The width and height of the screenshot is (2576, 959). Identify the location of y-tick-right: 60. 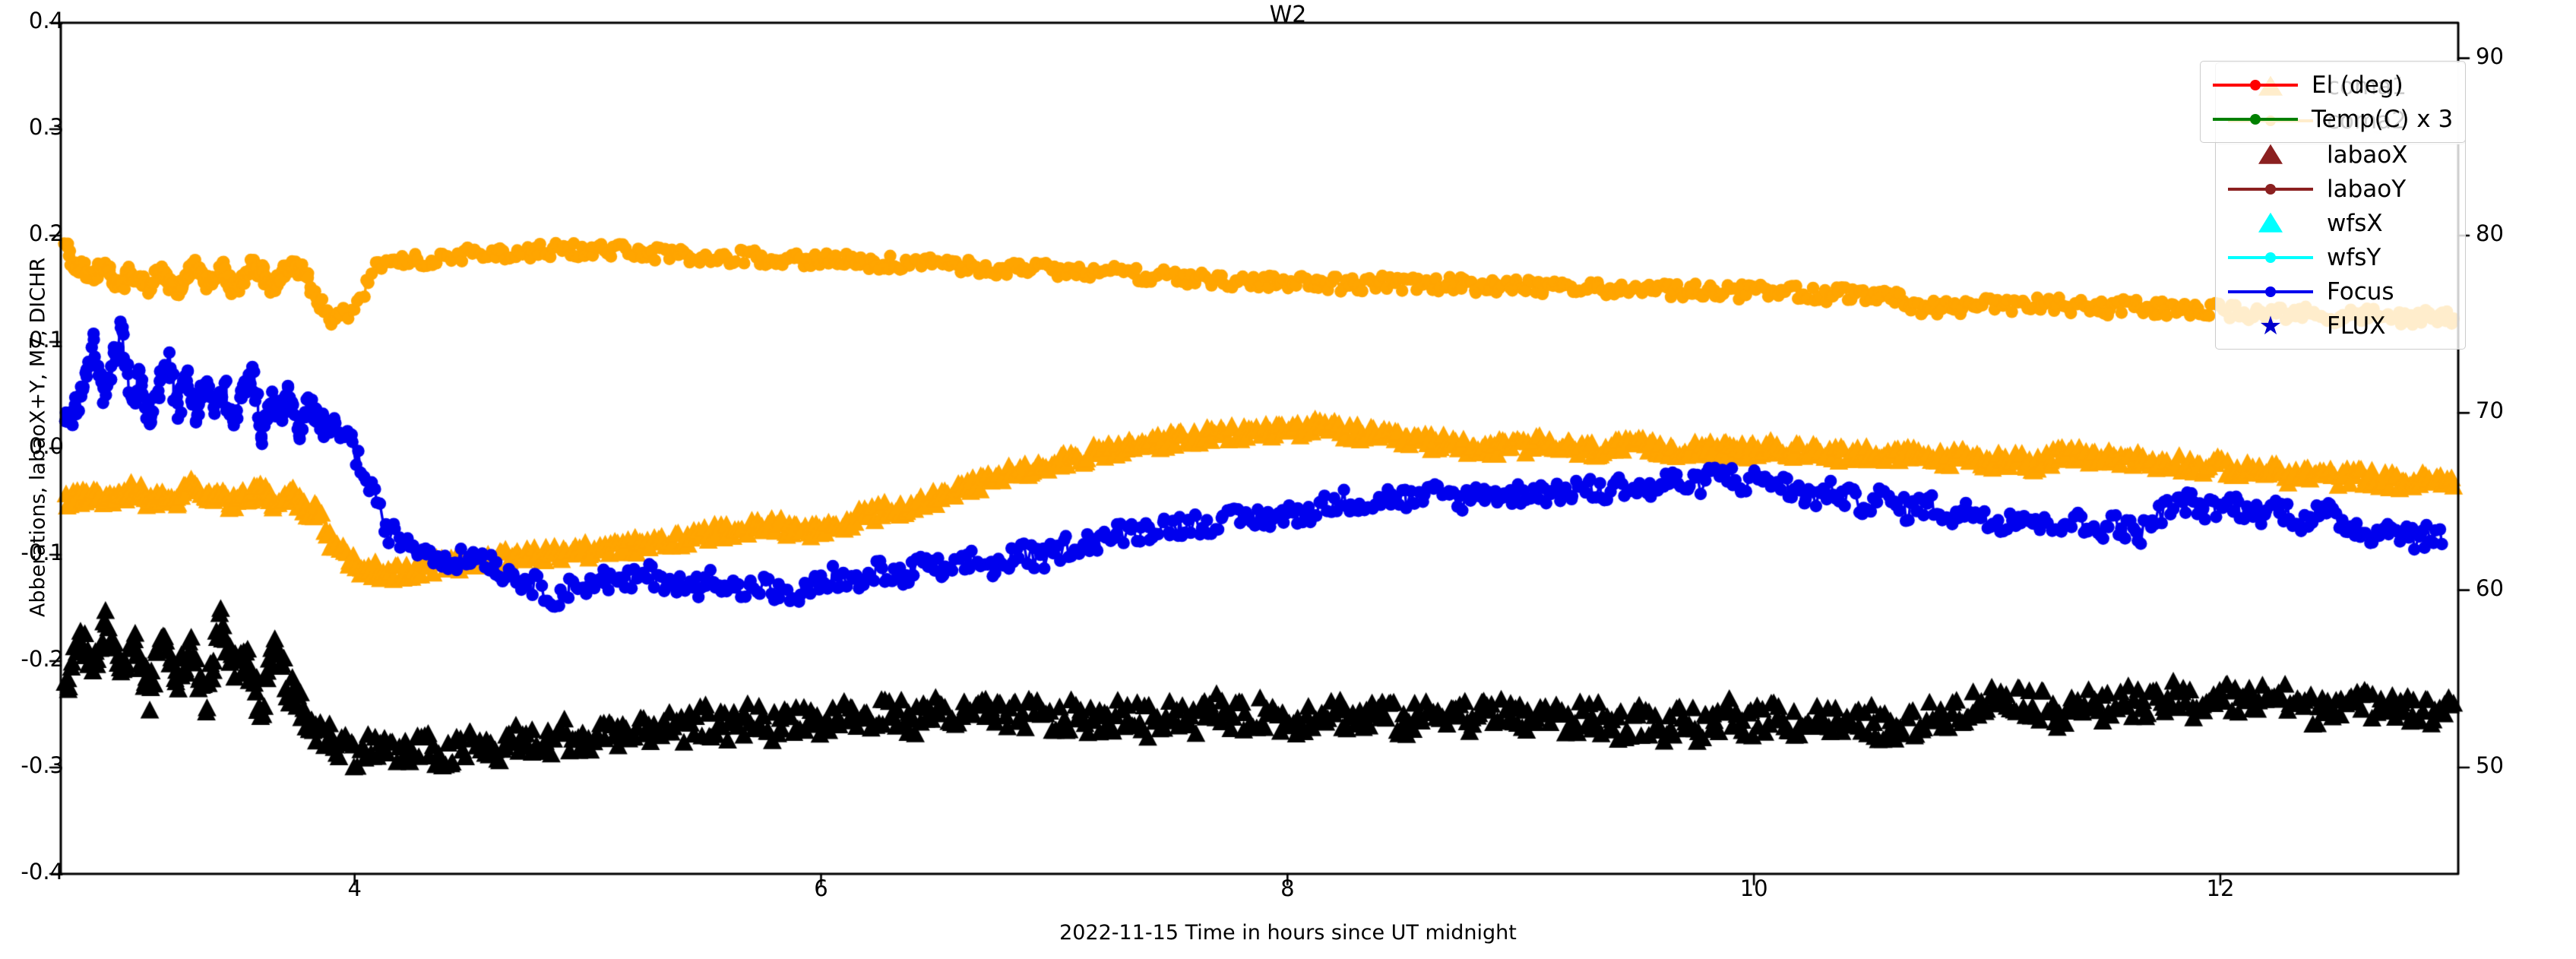
(2490, 587).